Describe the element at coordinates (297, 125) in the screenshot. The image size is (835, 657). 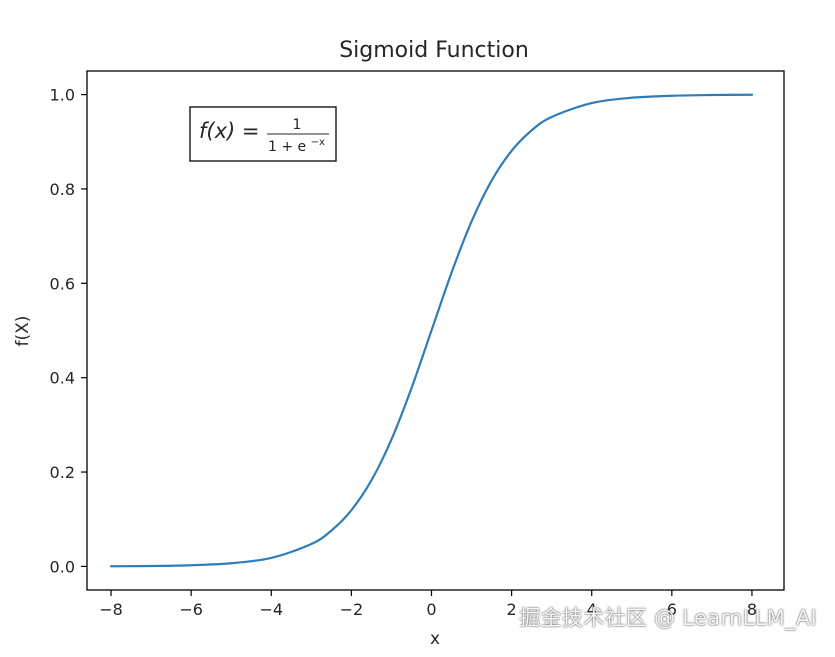
I see `formula-numerator: 1` at that location.